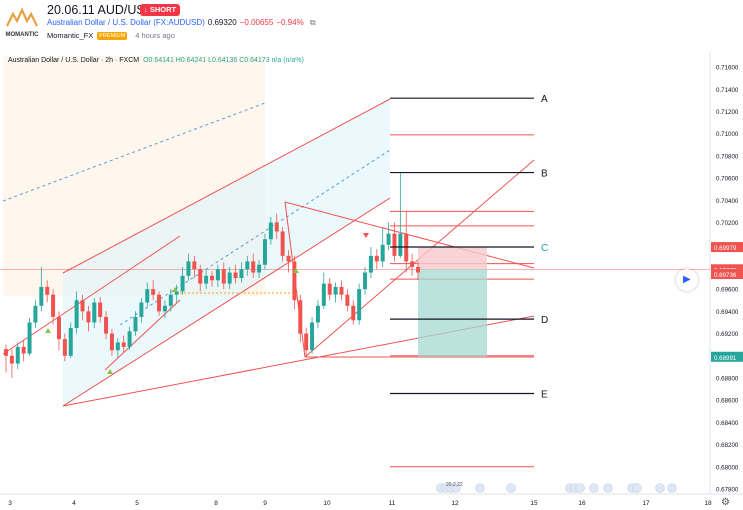  Describe the element at coordinates (455, 503) in the screenshot. I see `x-tick-label: 12` at that location.